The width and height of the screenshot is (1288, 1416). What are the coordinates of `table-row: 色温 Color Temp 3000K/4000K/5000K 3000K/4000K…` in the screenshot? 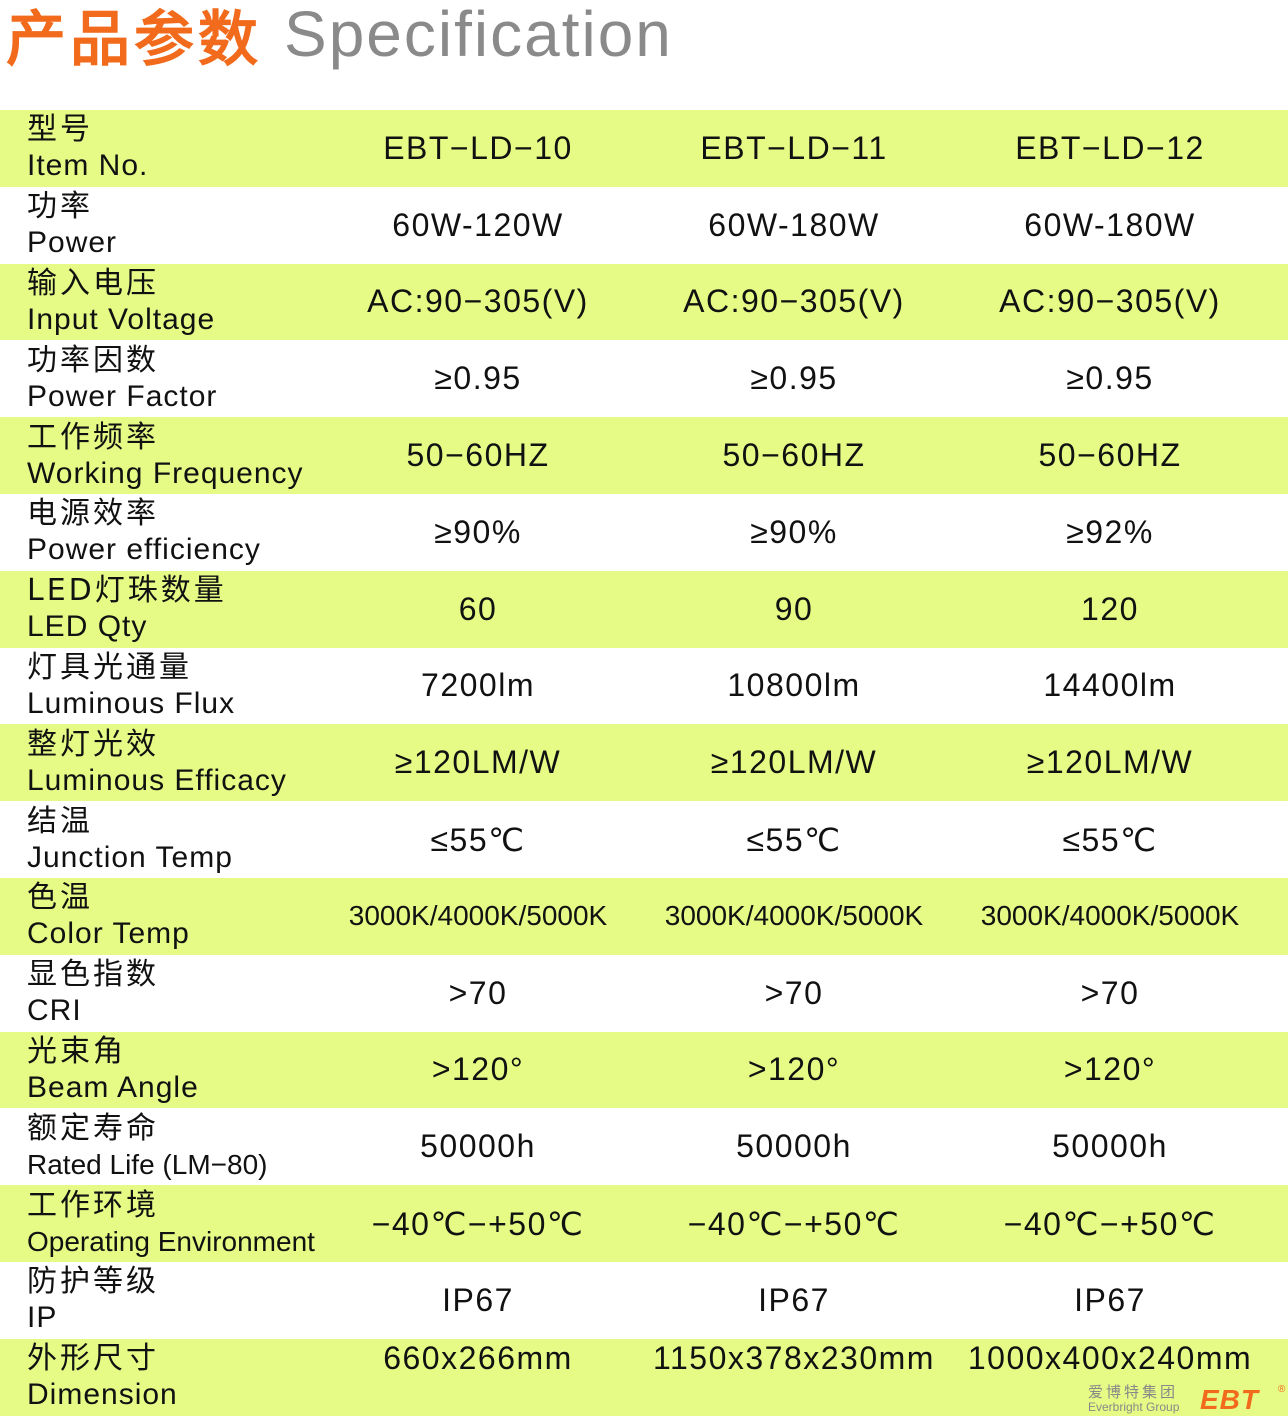 It's located at (644, 916).